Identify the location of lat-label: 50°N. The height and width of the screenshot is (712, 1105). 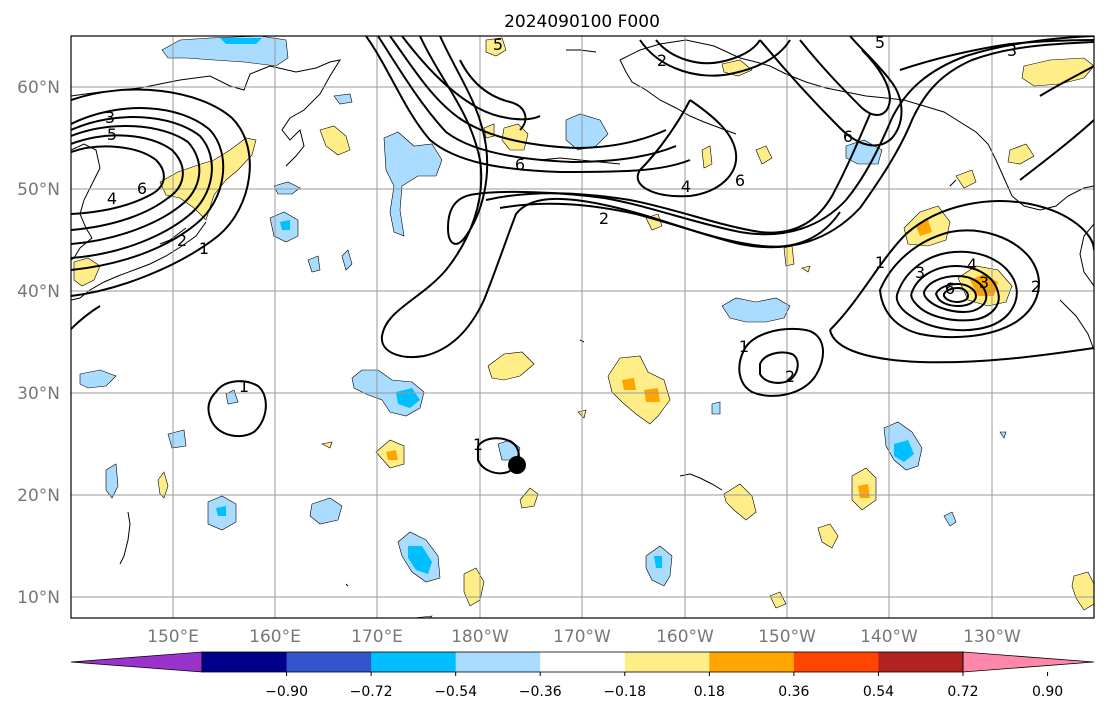
(38, 190).